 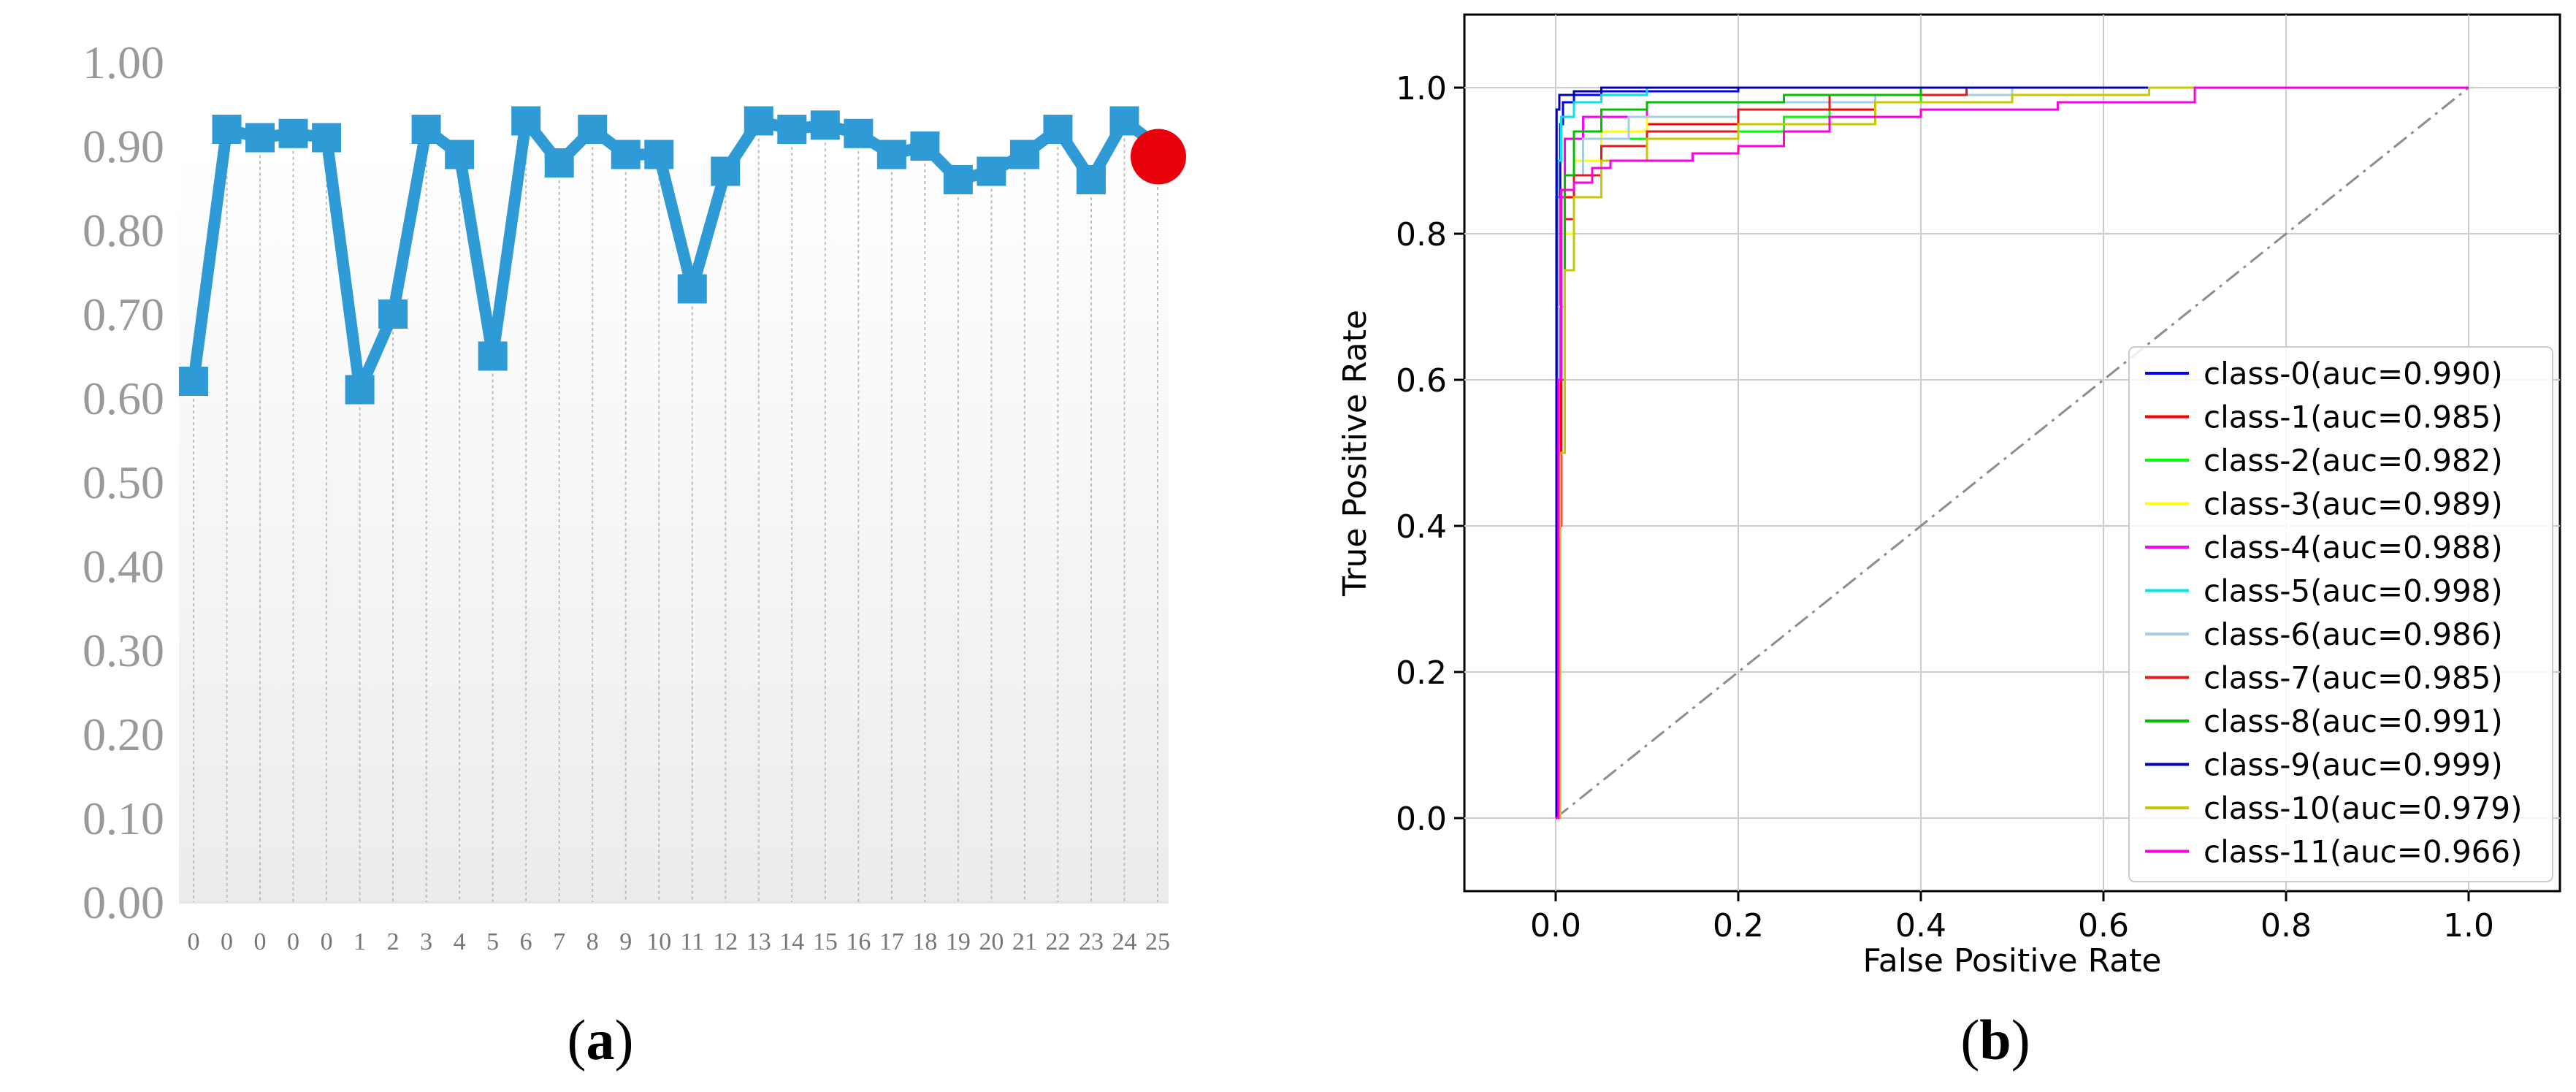 I want to click on y-tick-label-a: 0.00, so click(x=123, y=902).